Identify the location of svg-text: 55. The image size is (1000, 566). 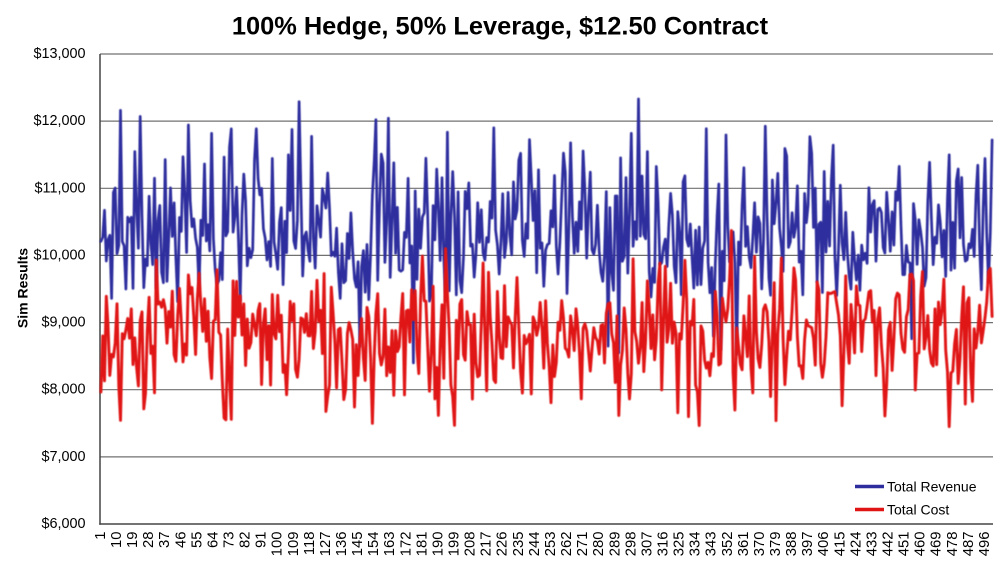
(197, 540).